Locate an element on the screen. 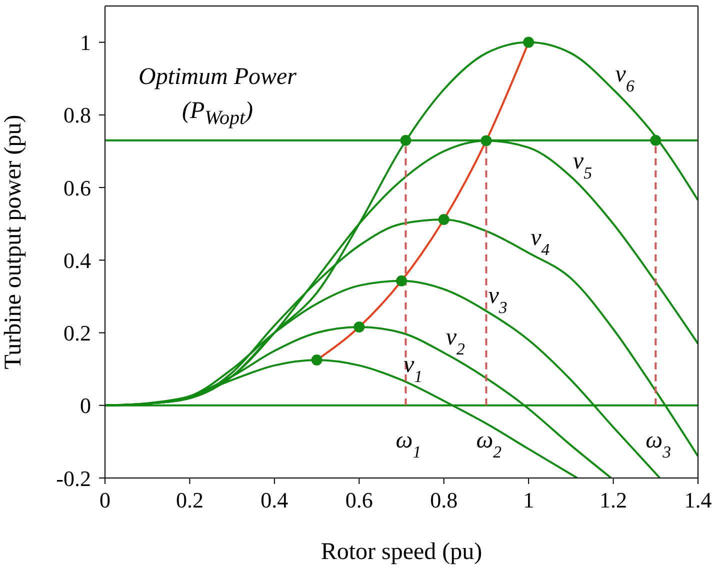  y-tick-label: -0.2 is located at coordinates (73, 478).